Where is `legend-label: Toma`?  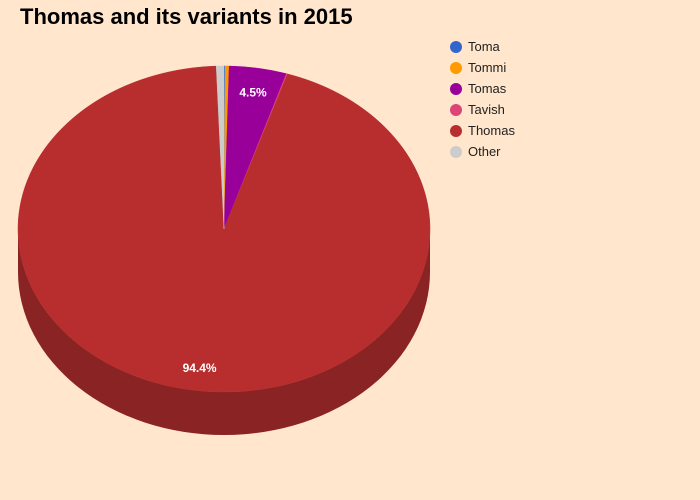
legend-label: Toma is located at coordinates (484, 46).